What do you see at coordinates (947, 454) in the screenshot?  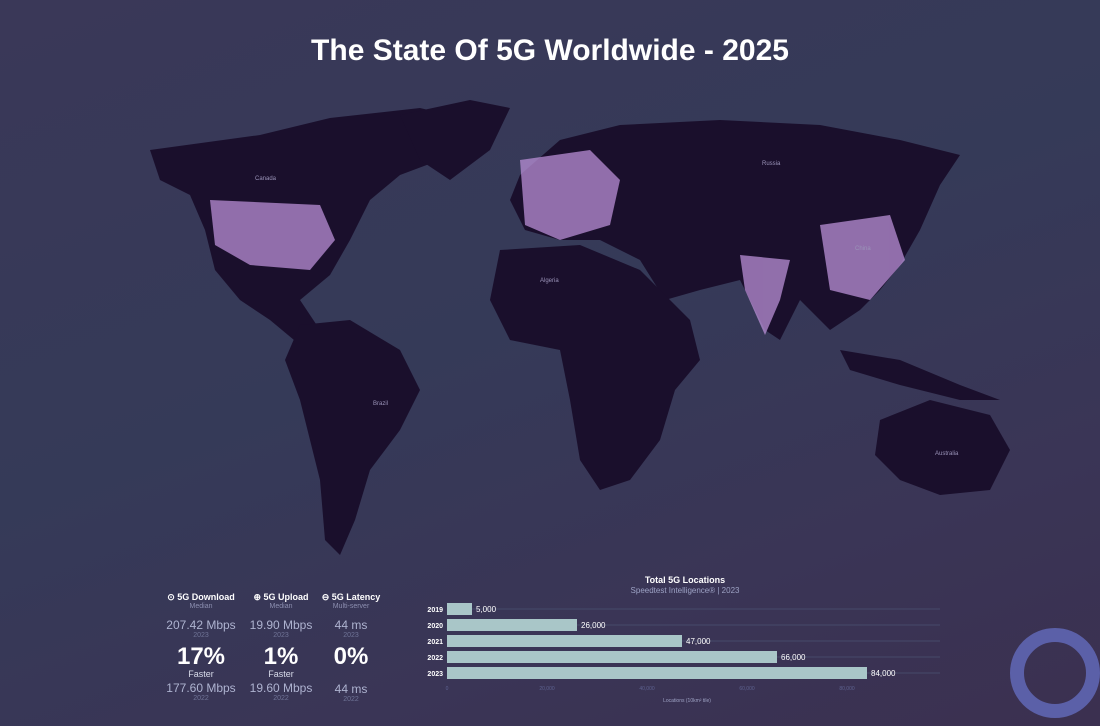 I see `label-australia: Australia` at bounding box center [947, 454].